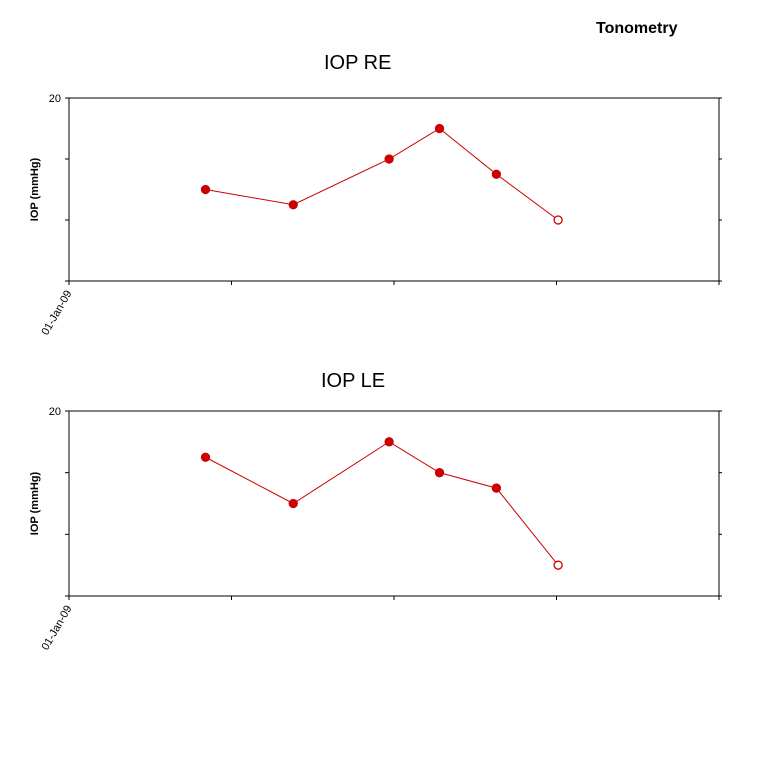  What do you see at coordinates (56, 313) in the screenshot?
I see `x-tick-label: 01-Jan-09` at bounding box center [56, 313].